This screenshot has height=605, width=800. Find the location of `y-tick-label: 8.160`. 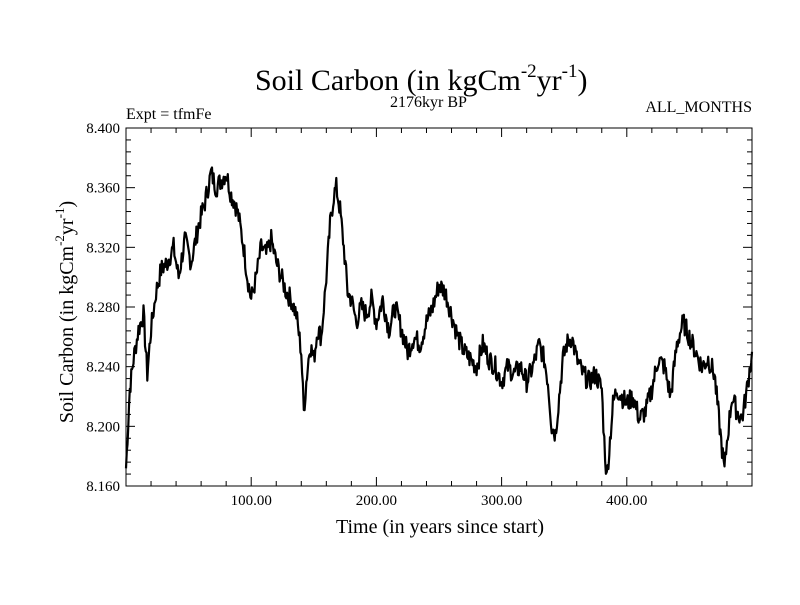

y-tick-label: 8.160 is located at coordinates (103, 487).